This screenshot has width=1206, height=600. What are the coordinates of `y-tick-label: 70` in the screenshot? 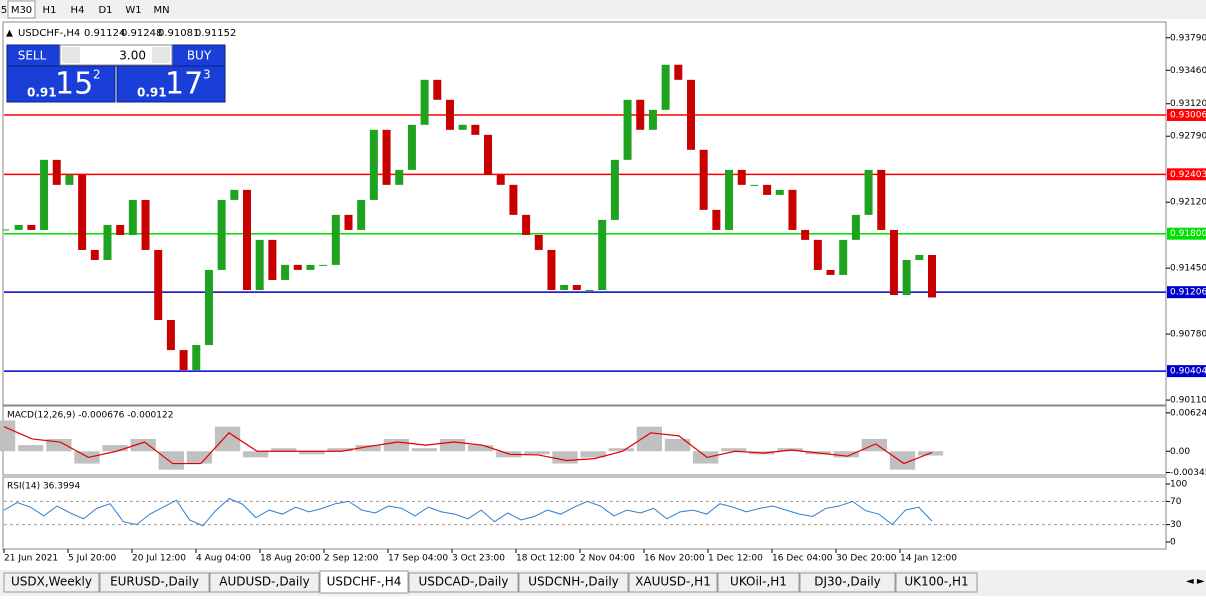 It's located at (1176, 502).